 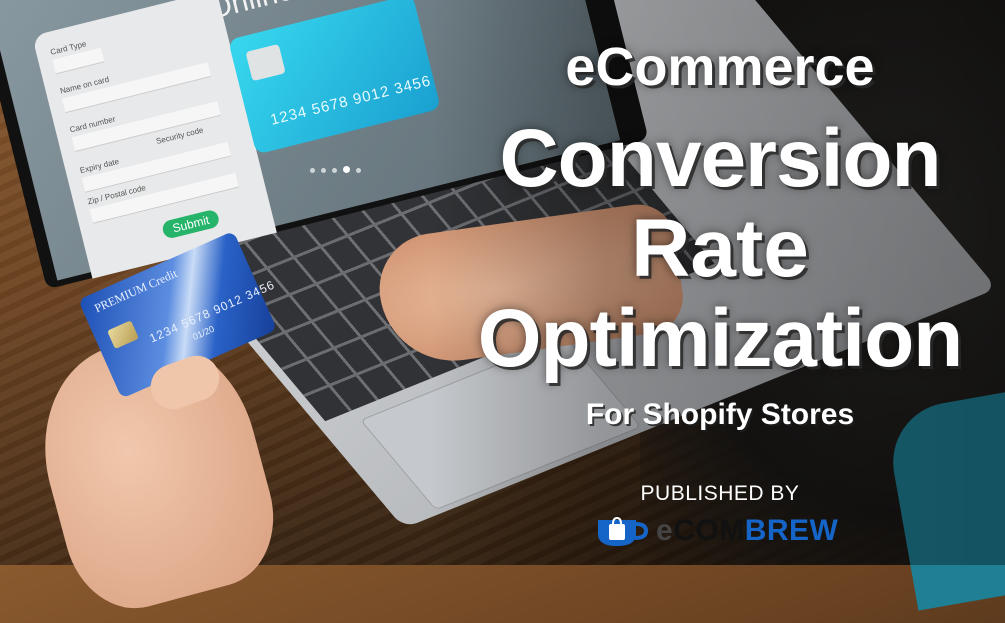 I want to click on headline-line-3: Rate, so click(x=720, y=248).